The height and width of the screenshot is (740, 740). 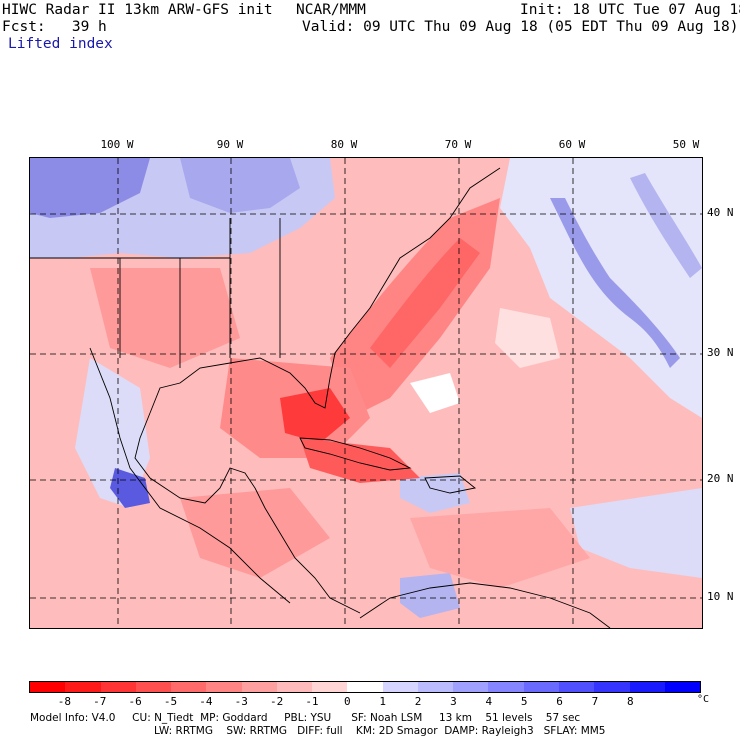 I want to click on lon-label-100w: 100 W, so click(x=117, y=144).